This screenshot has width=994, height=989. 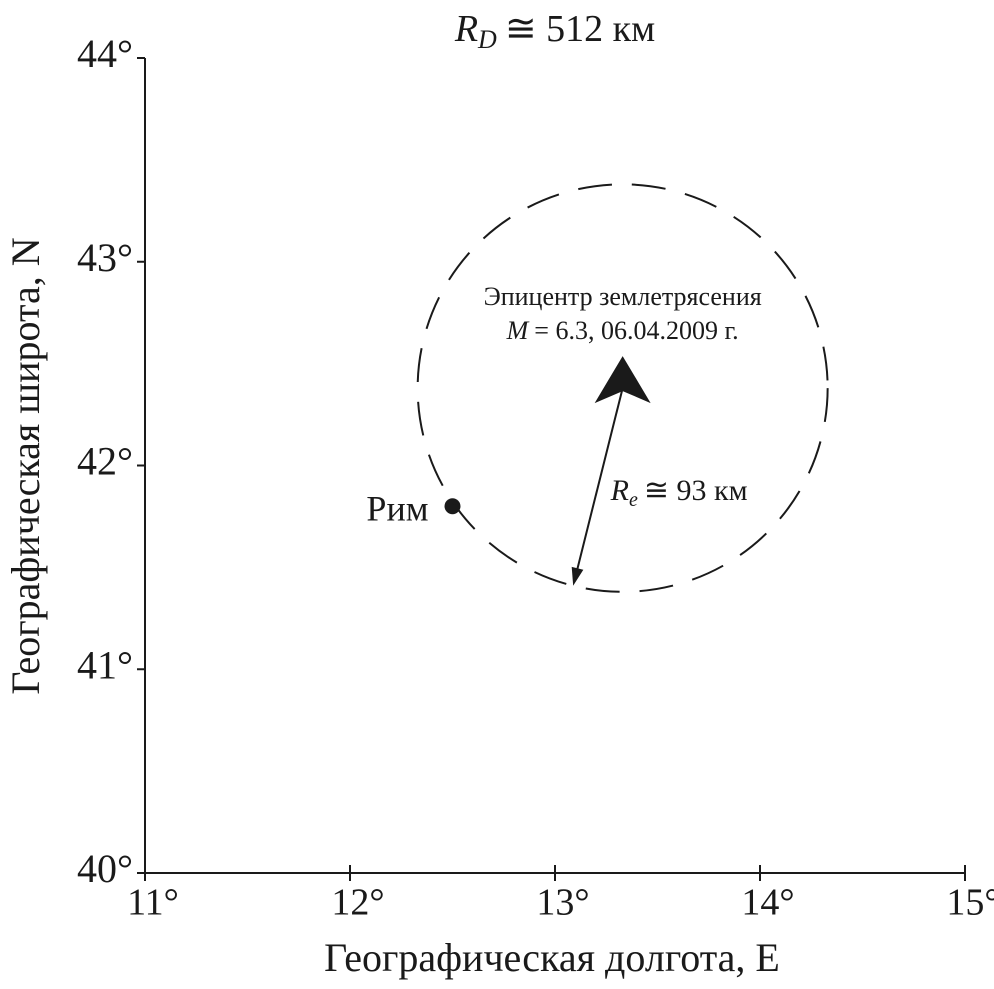 I want to click on magnitude-symbol: M, so click(x=518, y=330).